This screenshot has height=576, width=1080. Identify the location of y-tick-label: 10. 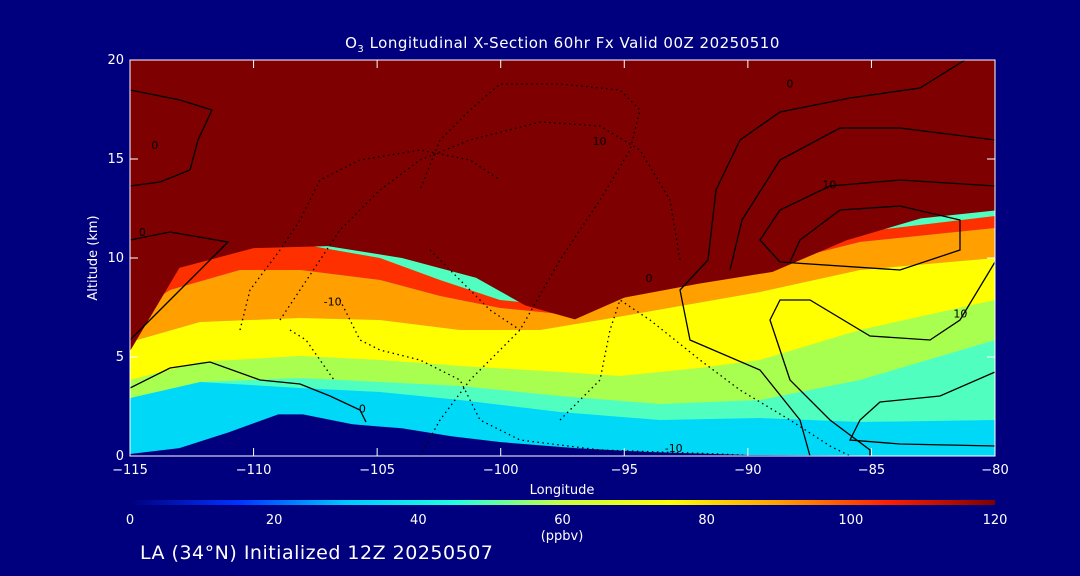
(115, 258).